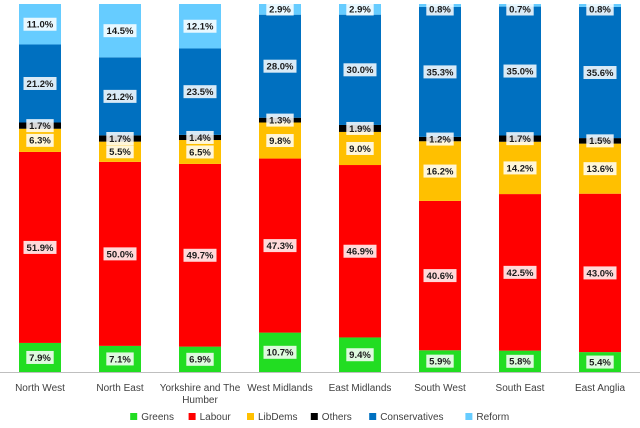 The height and width of the screenshot is (428, 640). I want to click on data-label-labour-north-west: 51.9%, so click(40, 248).